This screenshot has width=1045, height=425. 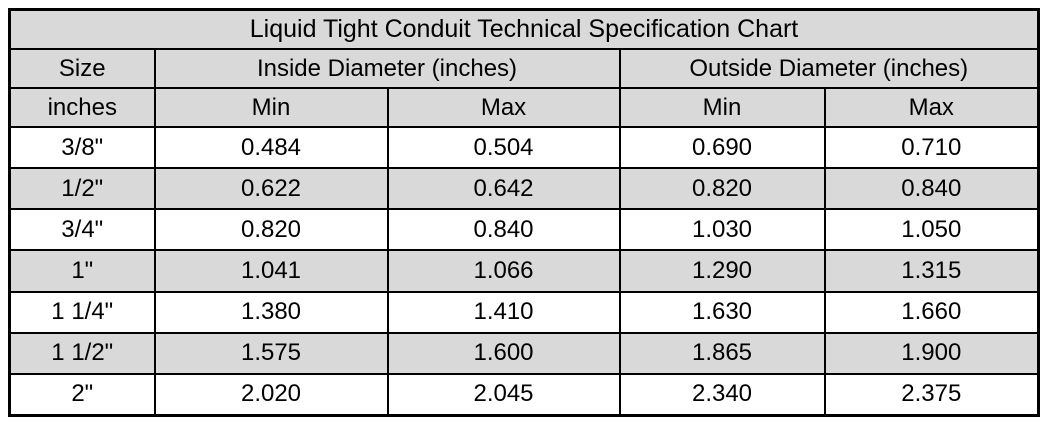 What do you see at coordinates (82, 107) in the screenshot?
I see `col-header-size-unit: inches` at bounding box center [82, 107].